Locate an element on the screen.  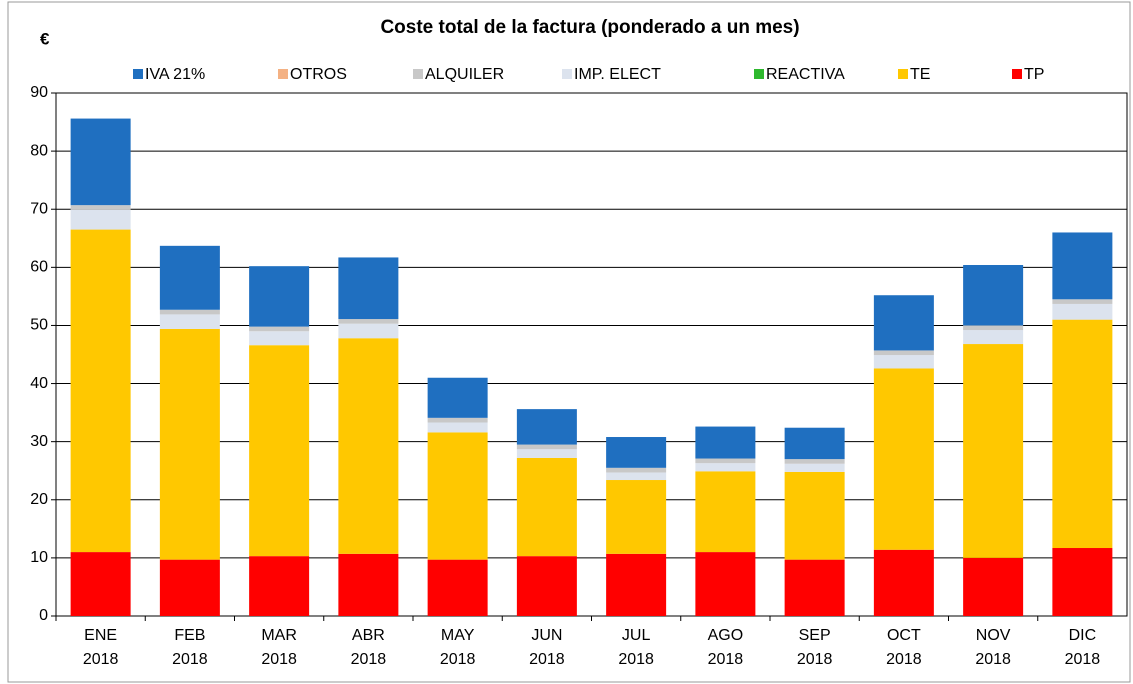
y-tick-label: 20 is located at coordinates (39, 499).